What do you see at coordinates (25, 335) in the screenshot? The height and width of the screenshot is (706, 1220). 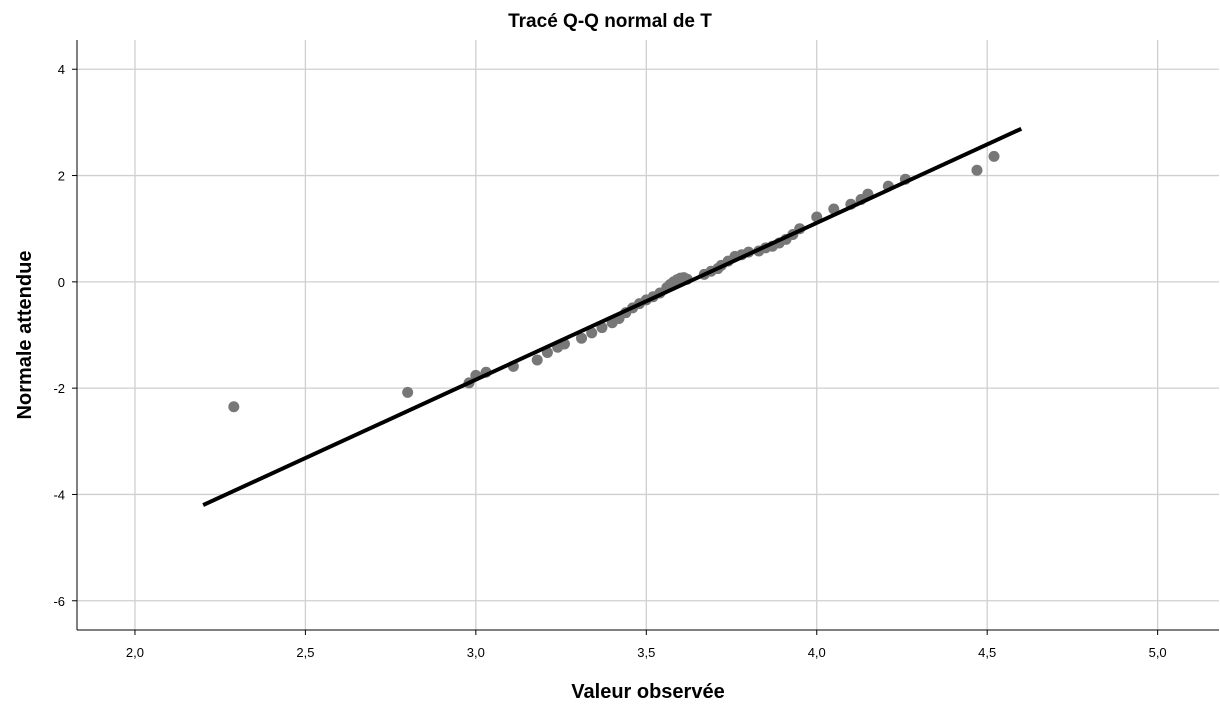 I see `y-axis-title: Normale attendue` at bounding box center [25, 335].